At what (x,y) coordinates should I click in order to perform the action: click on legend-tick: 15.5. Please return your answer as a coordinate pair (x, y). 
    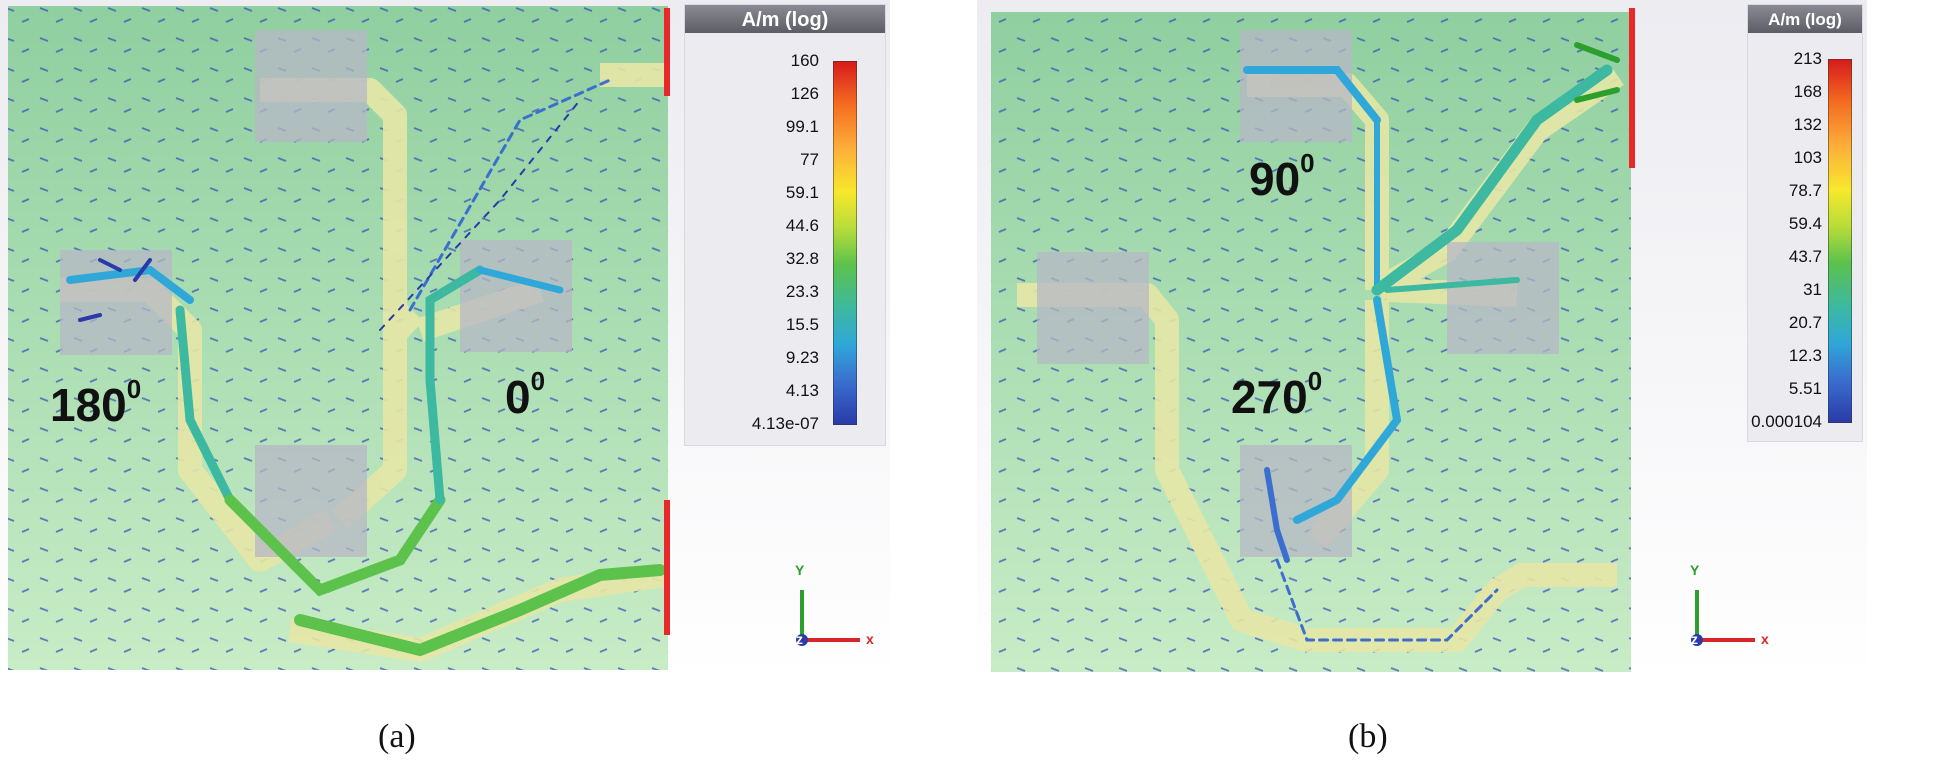
    Looking at the image, I should click on (802, 324).